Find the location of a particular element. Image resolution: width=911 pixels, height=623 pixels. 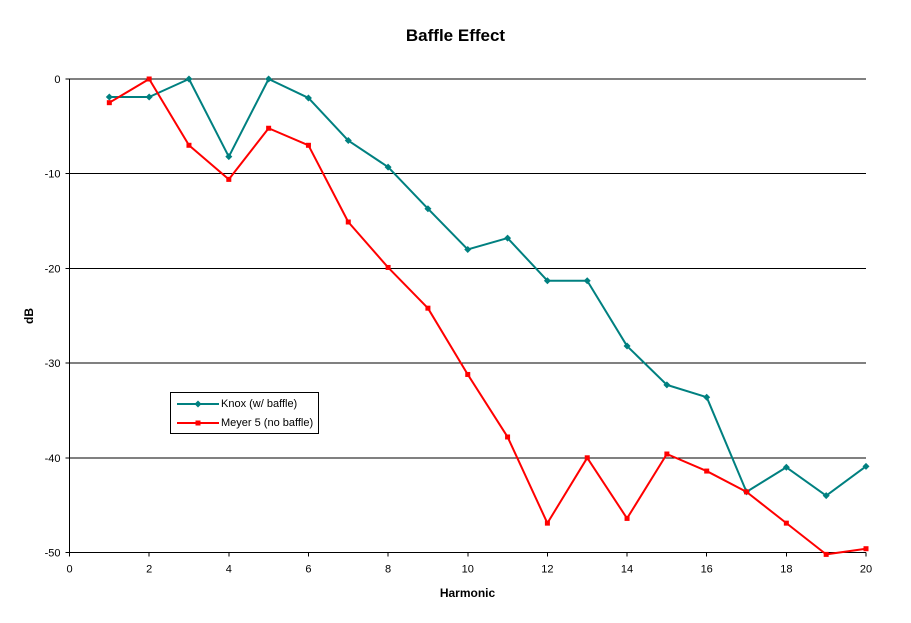

chart-title: Baffle Effect is located at coordinates (455, 35).